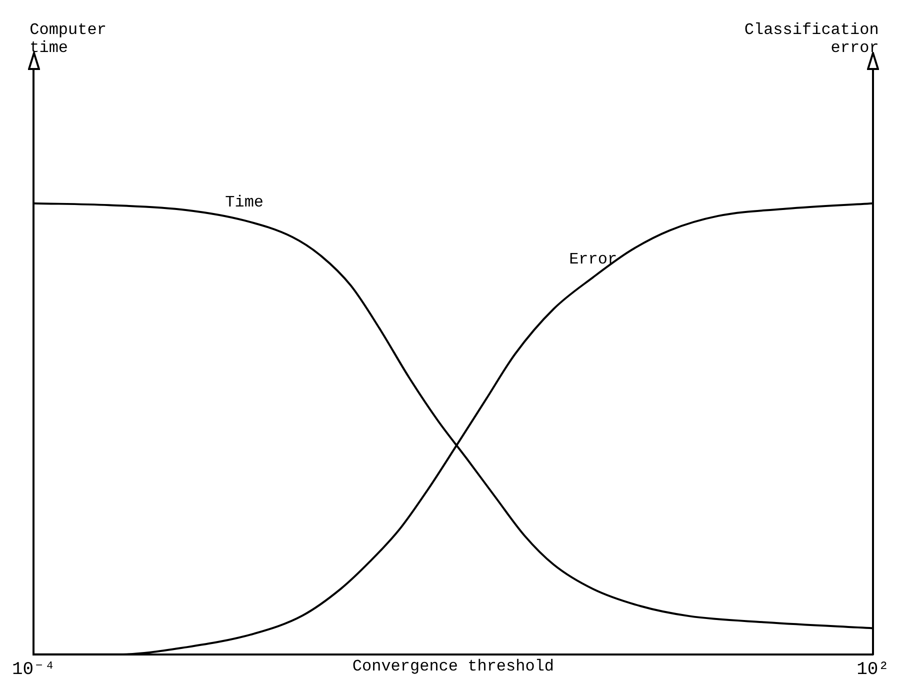  What do you see at coordinates (453, 667) in the screenshot?
I see `x-axis-title: Convergence threshold` at bounding box center [453, 667].